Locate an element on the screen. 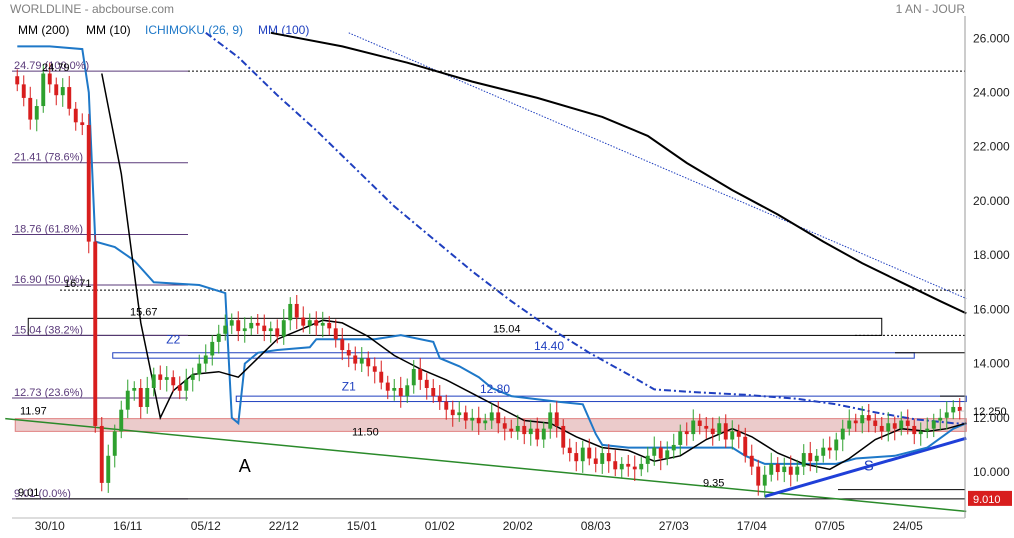 The height and width of the screenshot is (538, 1014). level-label: 9.35 is located at coordinates (713, 484).